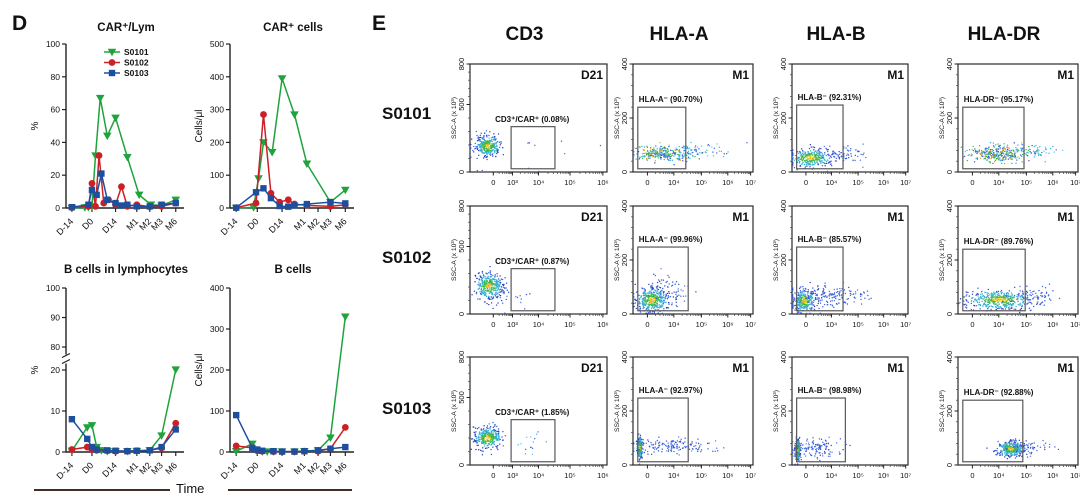  What do you see at coordinates (407, 257) in the screenshot?
I see `row-label-s0102: S0102` at bounding box center [407, 257].